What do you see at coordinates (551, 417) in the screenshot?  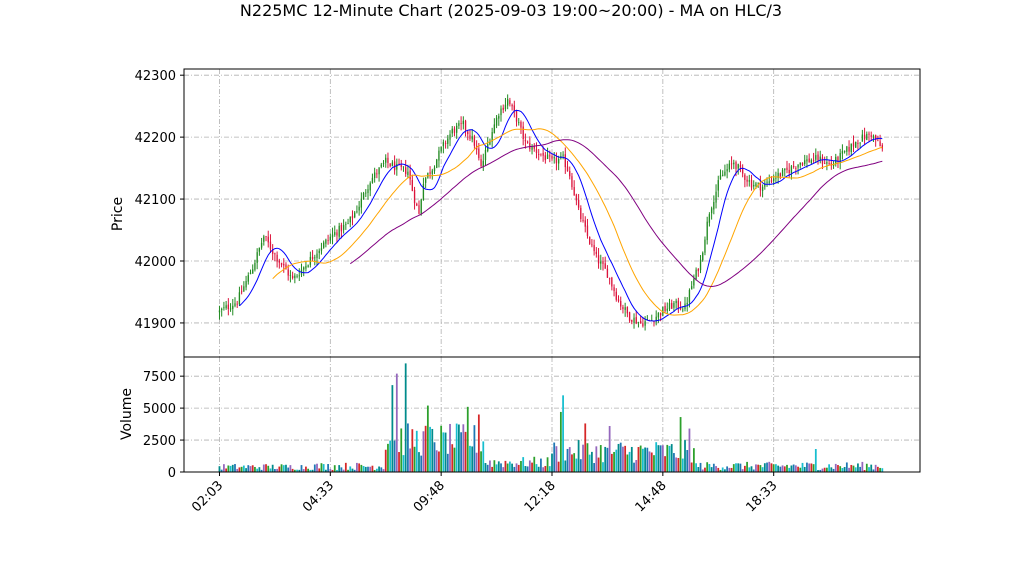 I see `volume-bars` at bounding box center [551, 417].